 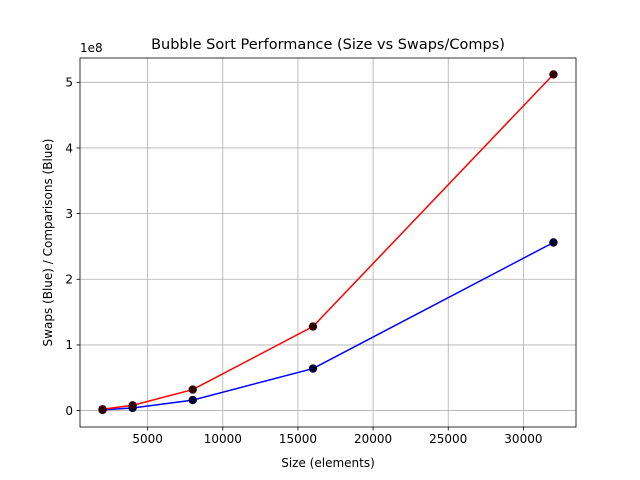 What do you see at coordinates (91, 48) in the screenshot?
I see `y-offset-label: 1e8` at bounding box center [91, 48].